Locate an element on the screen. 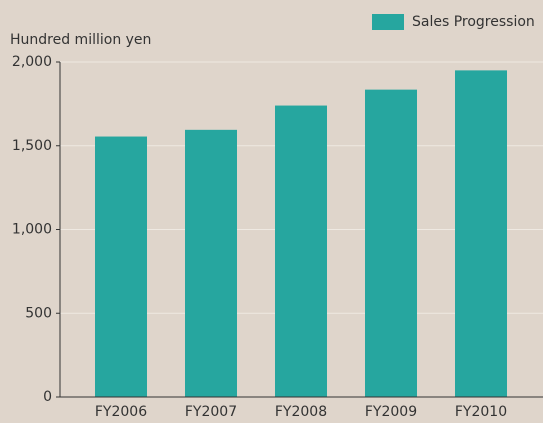  legend-label: Sales Progression is located at coordinates (473, 22).